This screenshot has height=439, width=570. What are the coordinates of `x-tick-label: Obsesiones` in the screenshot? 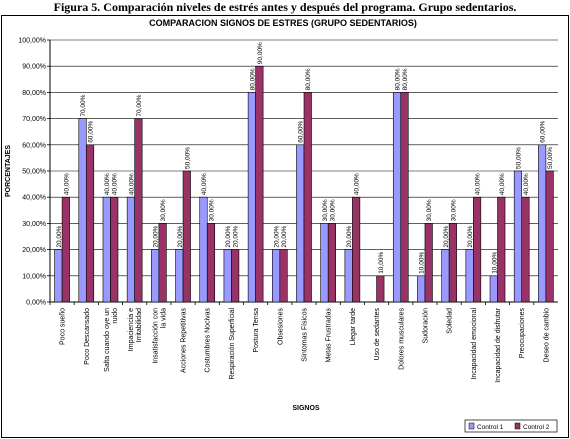 It's located at (280, 326).